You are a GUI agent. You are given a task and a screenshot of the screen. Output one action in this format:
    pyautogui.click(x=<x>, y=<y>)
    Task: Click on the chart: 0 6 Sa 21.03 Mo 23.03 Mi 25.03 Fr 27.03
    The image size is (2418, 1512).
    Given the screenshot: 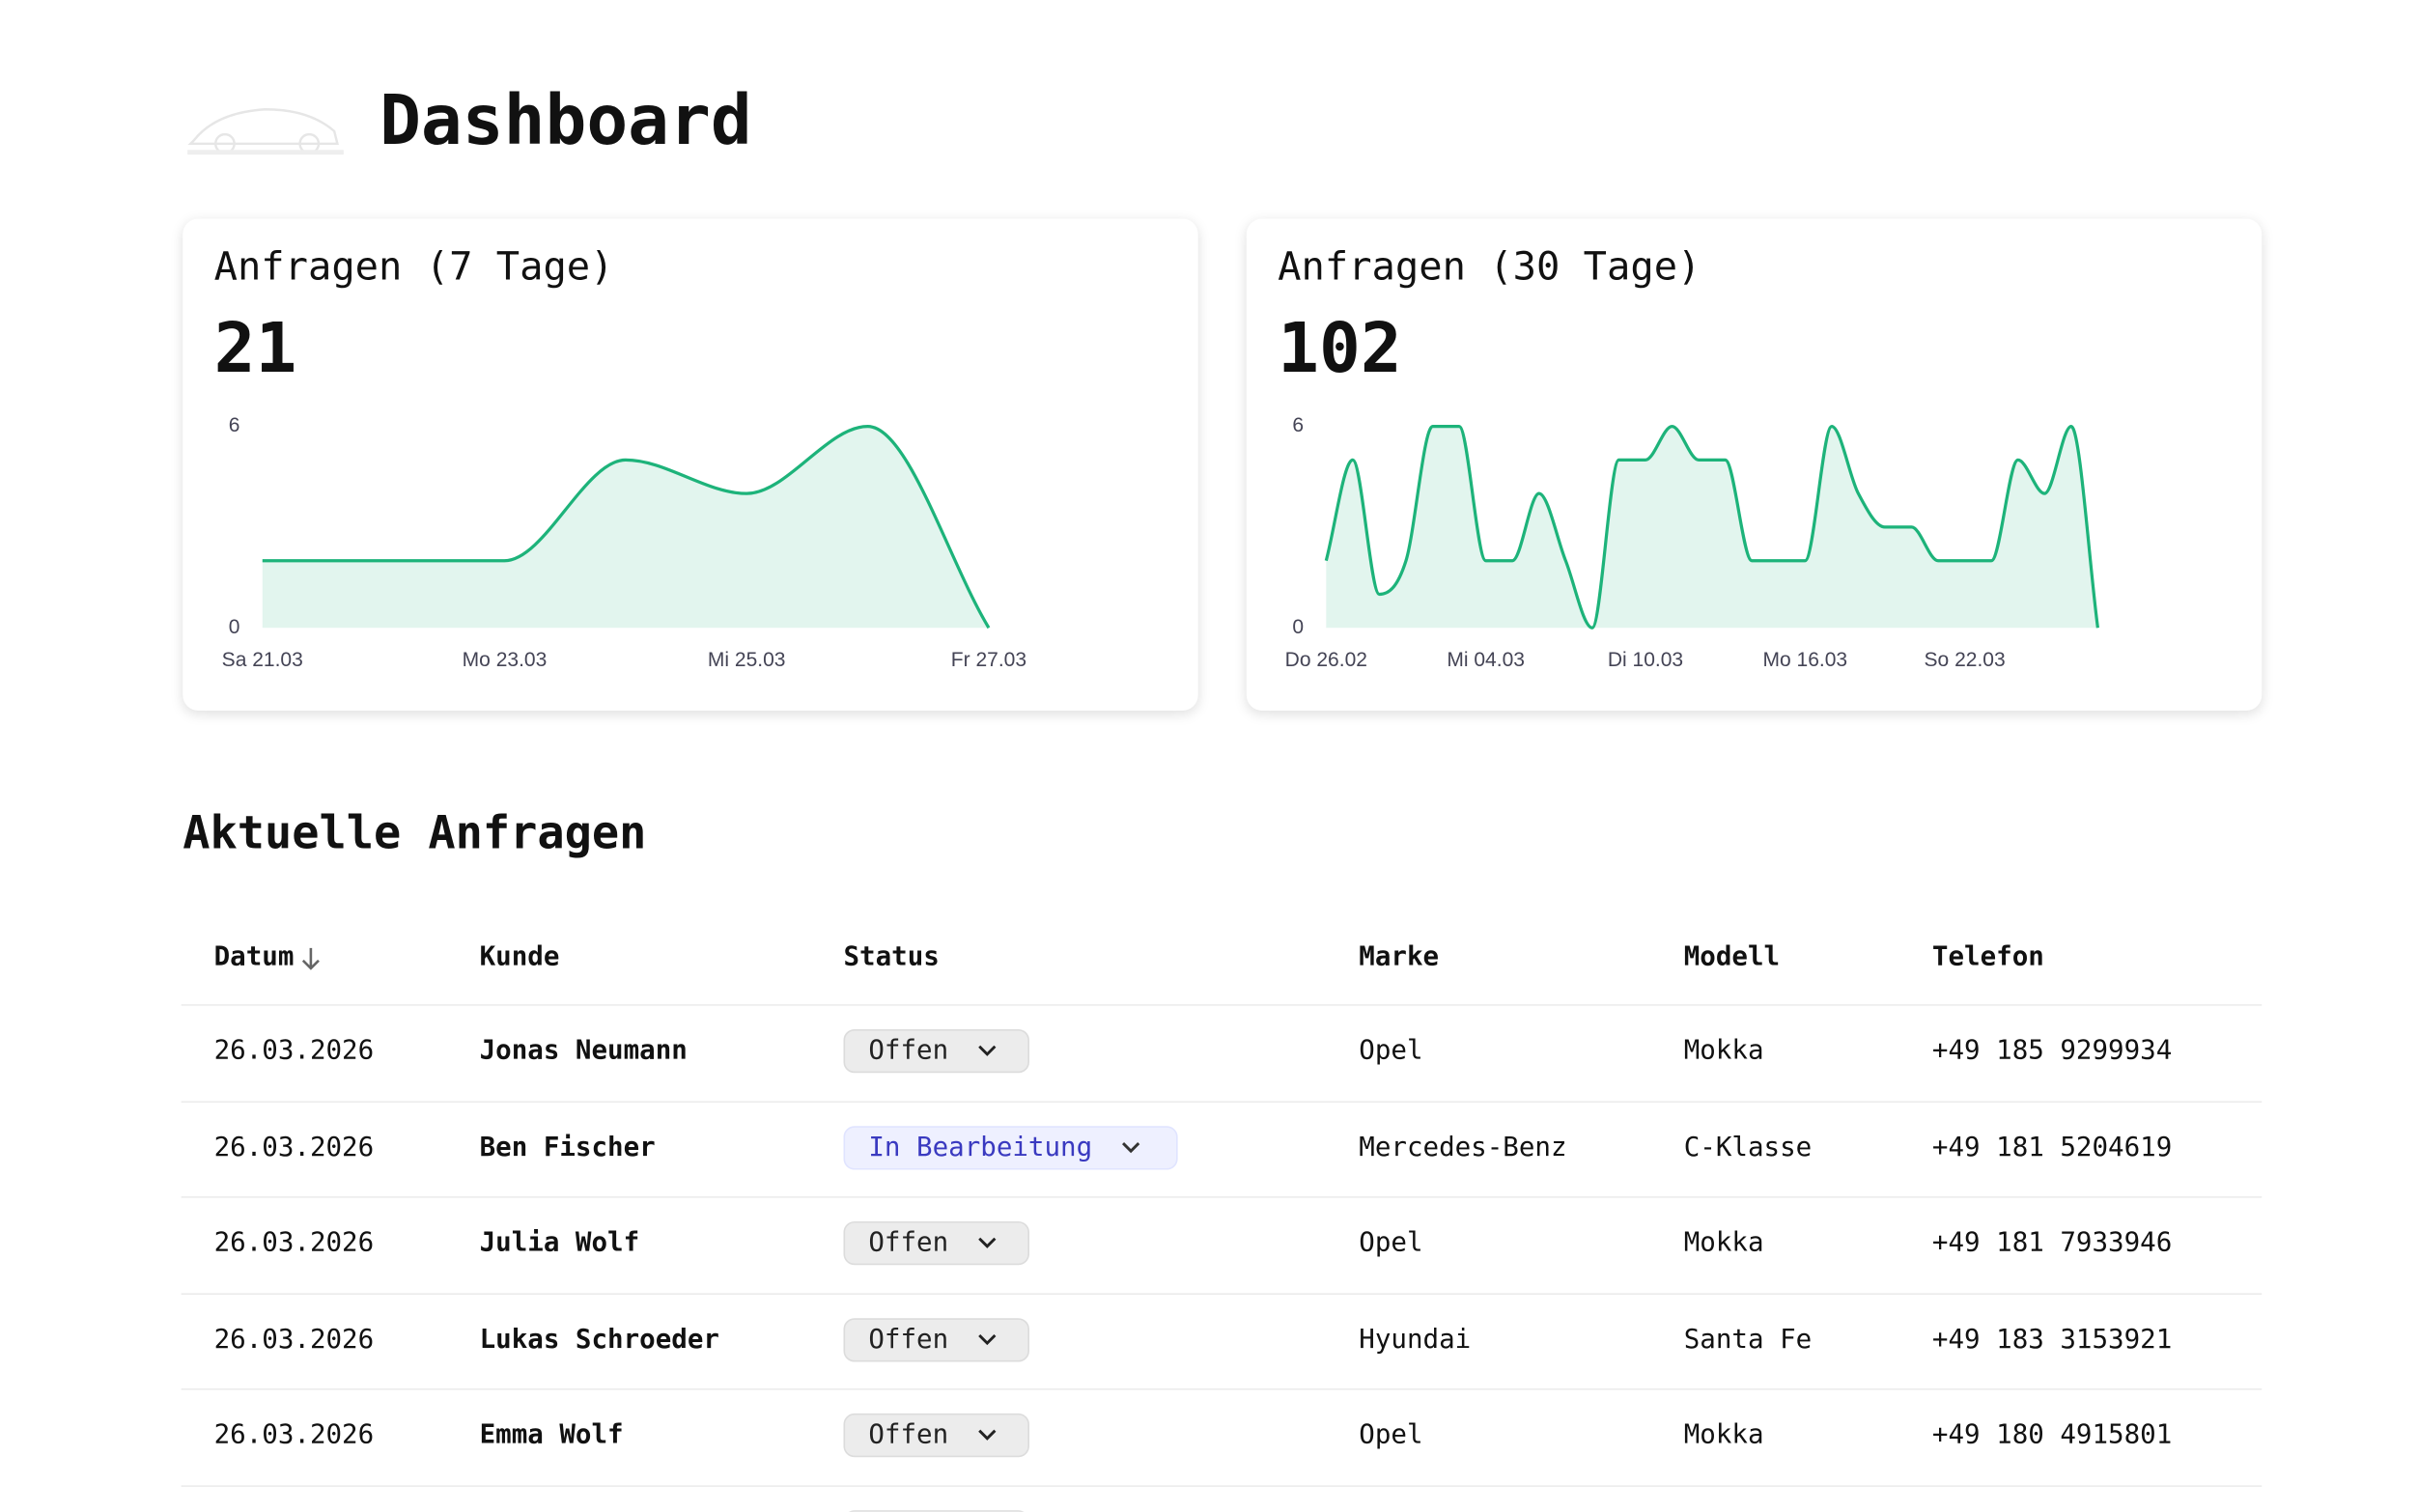 What is the action you would take?
    pyautogui.click(x=624, y=542)
    